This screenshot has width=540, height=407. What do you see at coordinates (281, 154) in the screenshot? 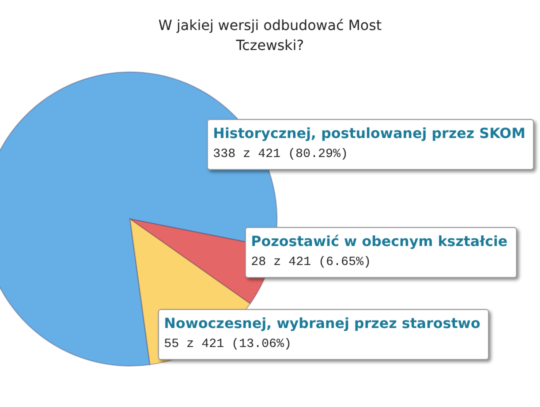
I see `data-label: 338 z 421 (80.29%)` at bounding box center [281, 154].